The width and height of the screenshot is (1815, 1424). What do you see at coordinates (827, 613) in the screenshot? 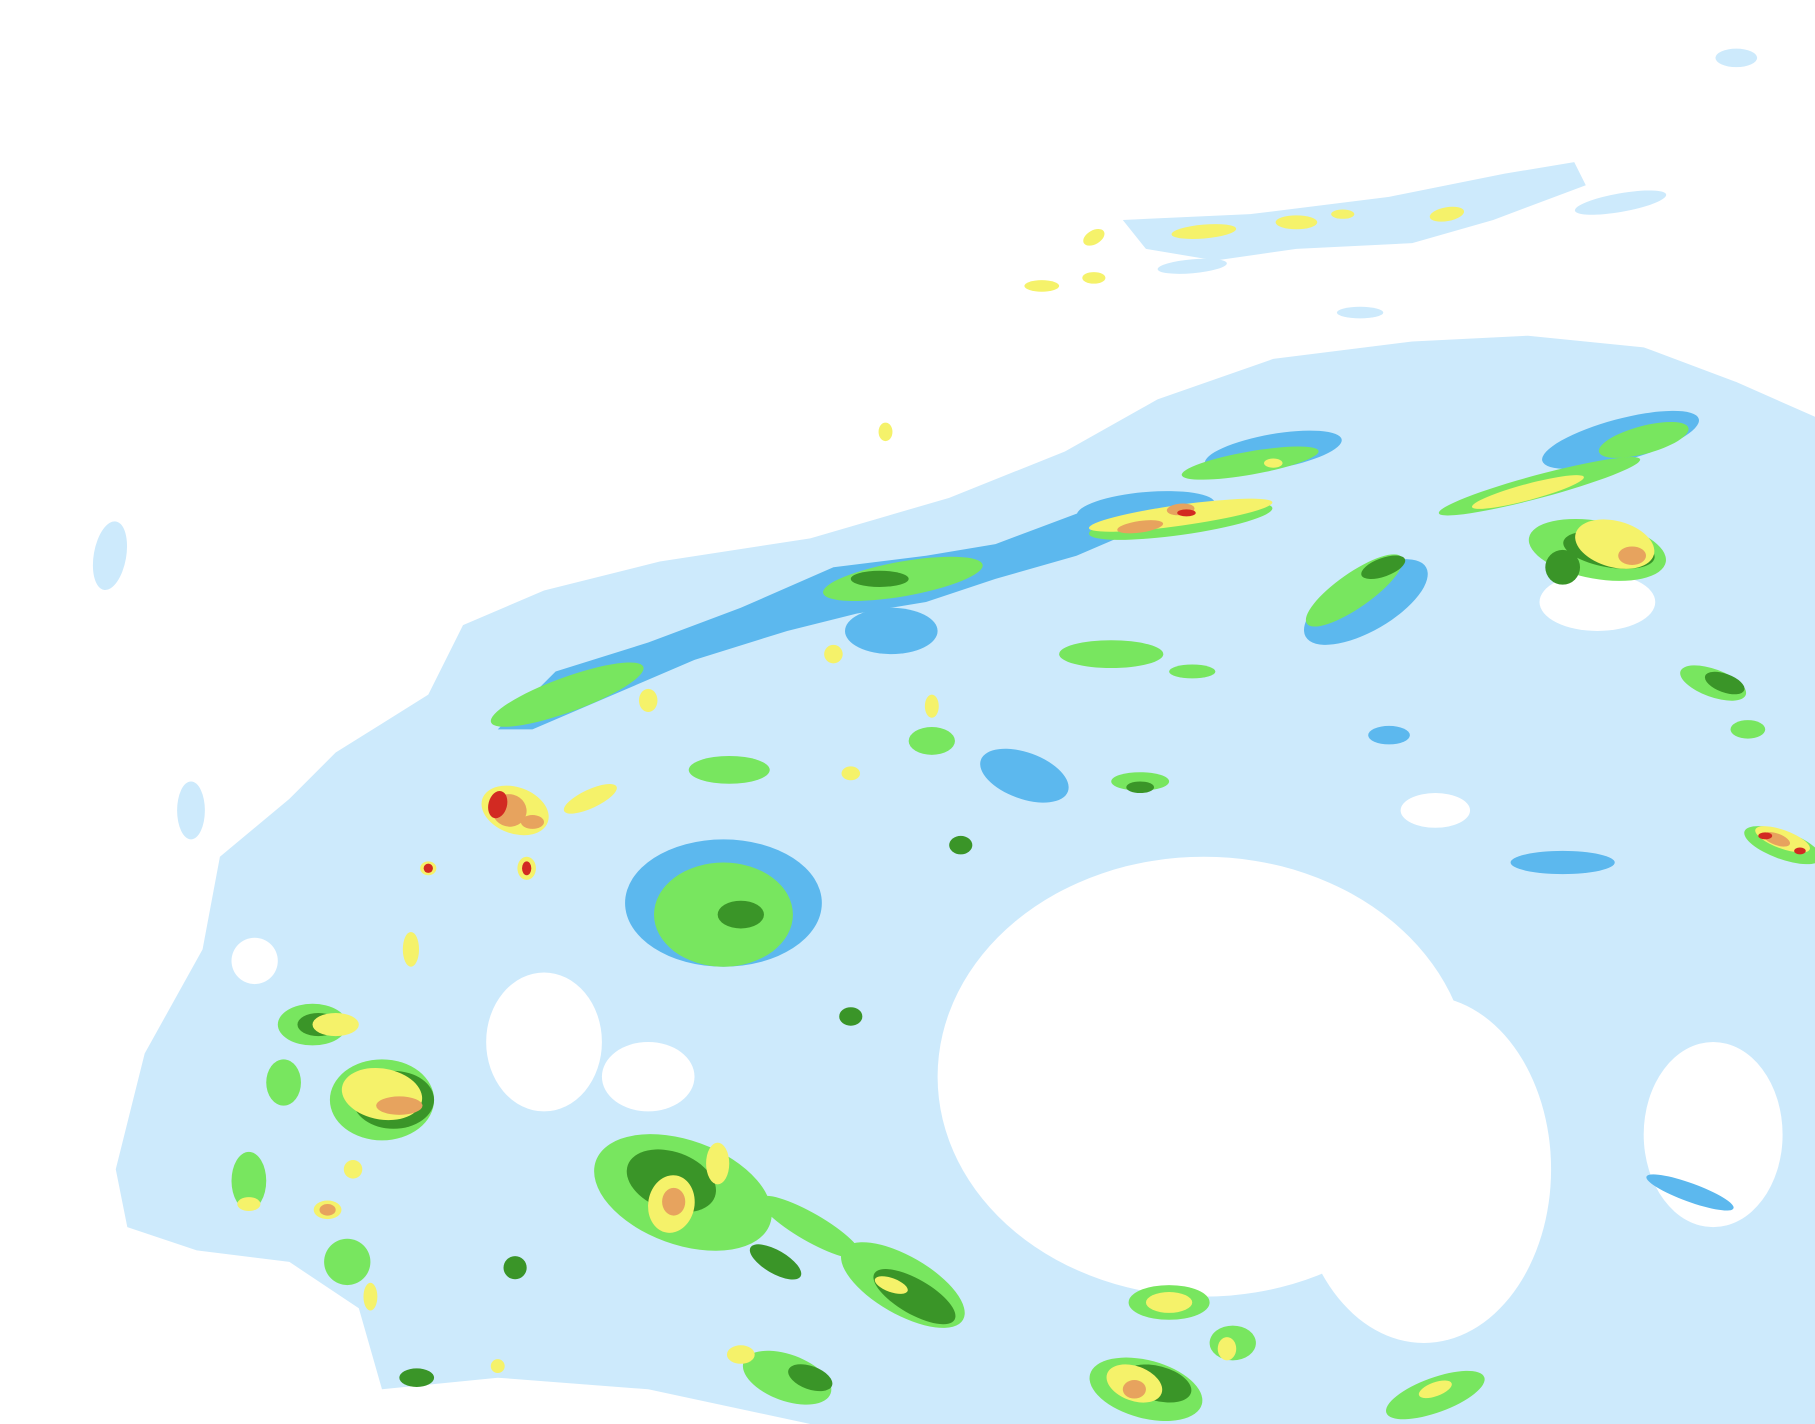
I see `moderate-band-main` at bounding box center [827, 613].